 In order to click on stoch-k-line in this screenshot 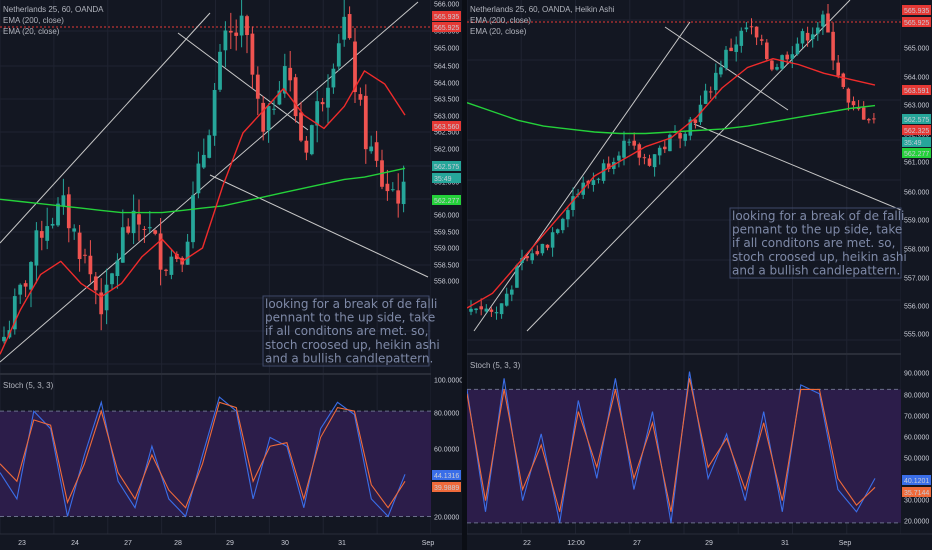, I will do `click(671, 447)`.